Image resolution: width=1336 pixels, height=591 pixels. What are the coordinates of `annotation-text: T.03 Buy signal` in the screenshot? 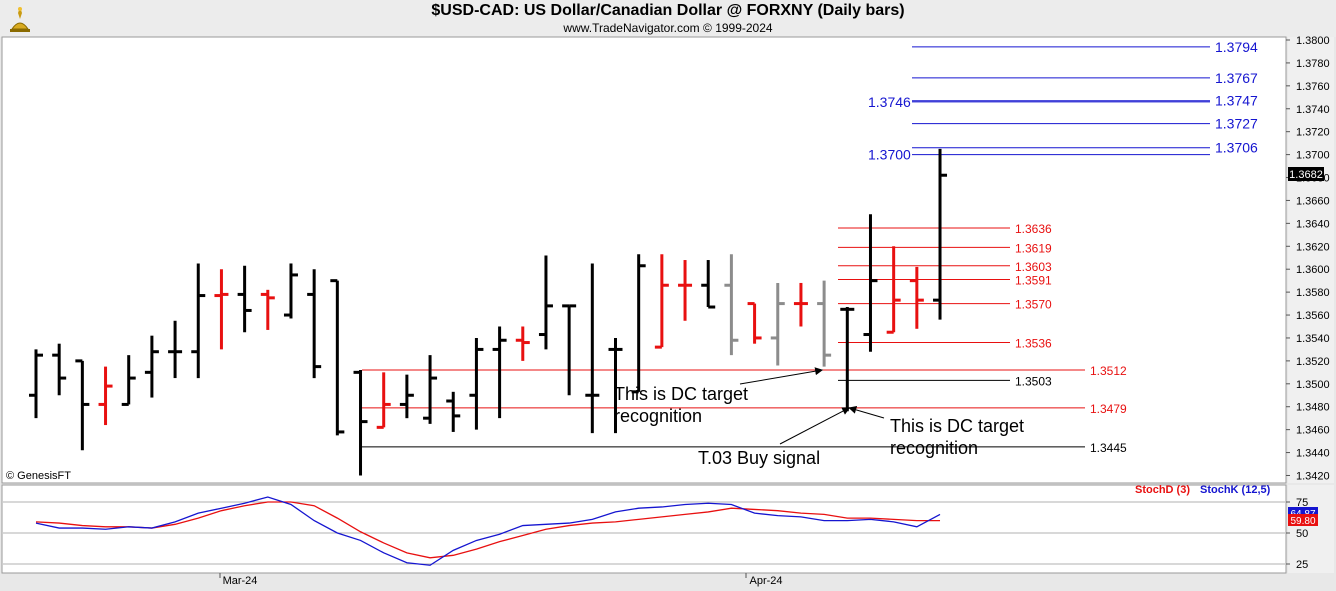 It's located at (759, 458).